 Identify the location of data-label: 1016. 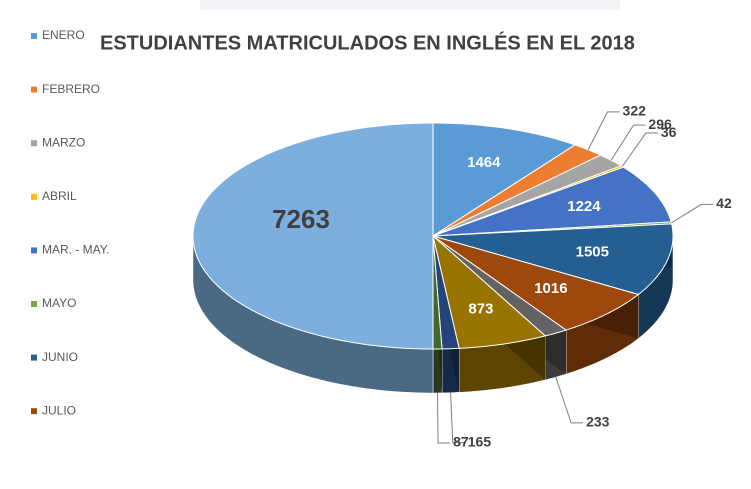
(550, 288).